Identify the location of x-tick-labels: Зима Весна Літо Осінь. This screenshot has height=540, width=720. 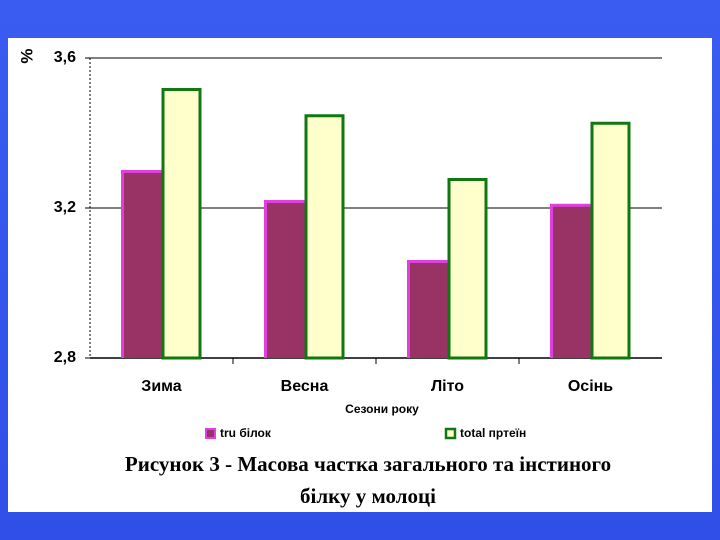
(377, 386).